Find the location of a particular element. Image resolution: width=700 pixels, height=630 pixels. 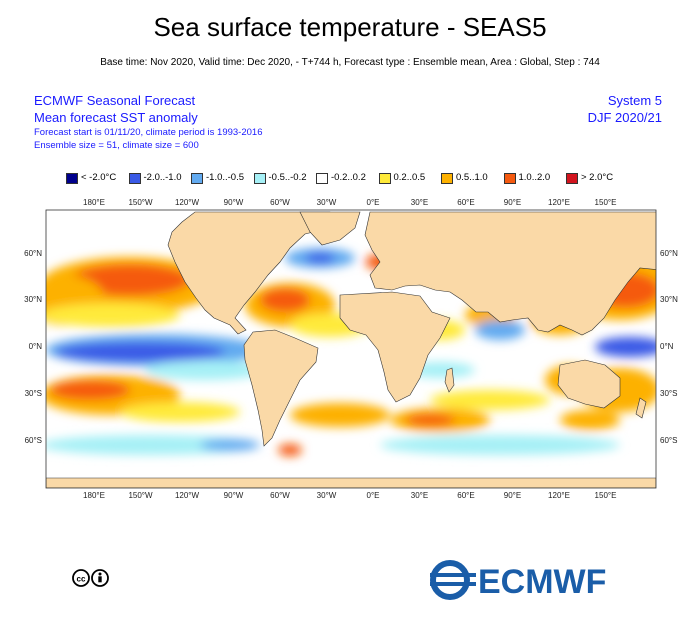

latitude-label-right: 30°N is located at coordinates (669, 299).